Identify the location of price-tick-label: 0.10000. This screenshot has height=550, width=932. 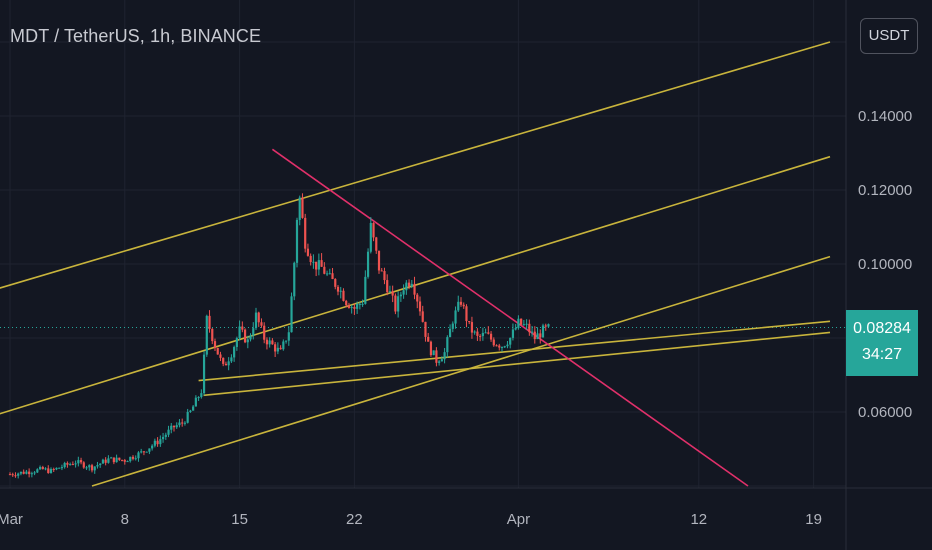
(885, 264).